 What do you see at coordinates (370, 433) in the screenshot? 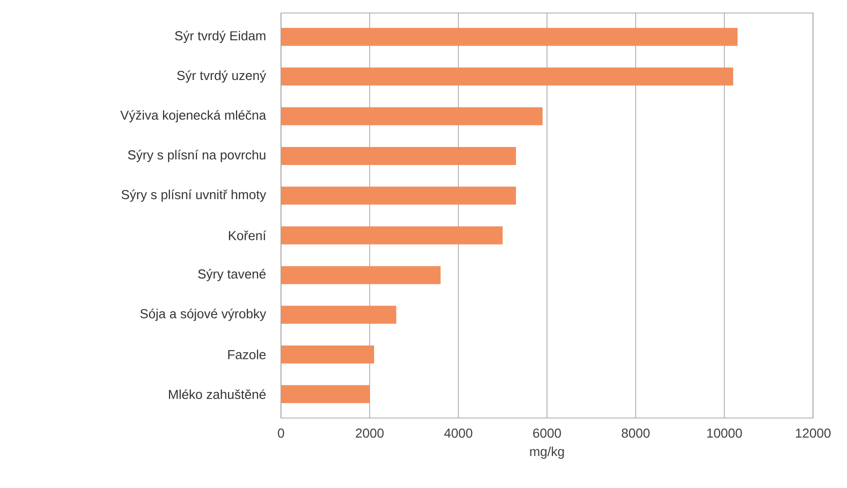
I see `x-tick-label: 2000` at bounding box center [370, 433].